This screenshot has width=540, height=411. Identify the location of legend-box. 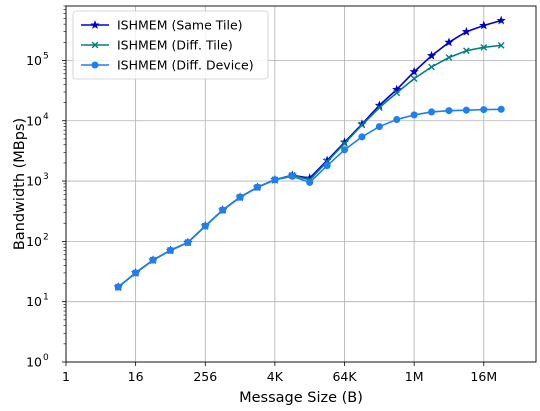
(170, 45).